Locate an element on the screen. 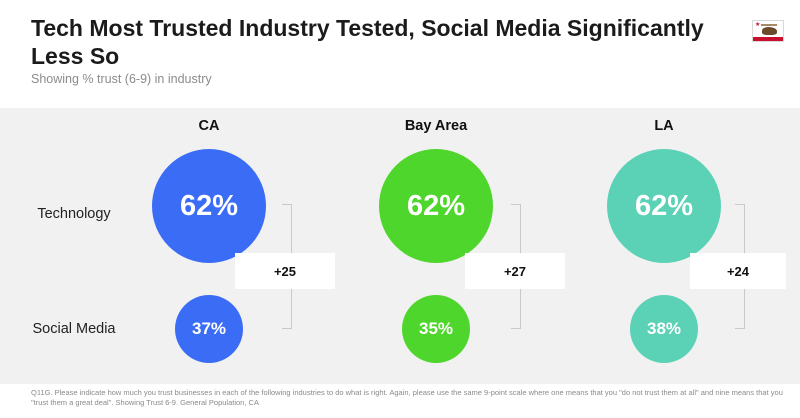 This screenshot has width=800, height=418. difference-label-ca: +25 is located at coordinates (285, 271).